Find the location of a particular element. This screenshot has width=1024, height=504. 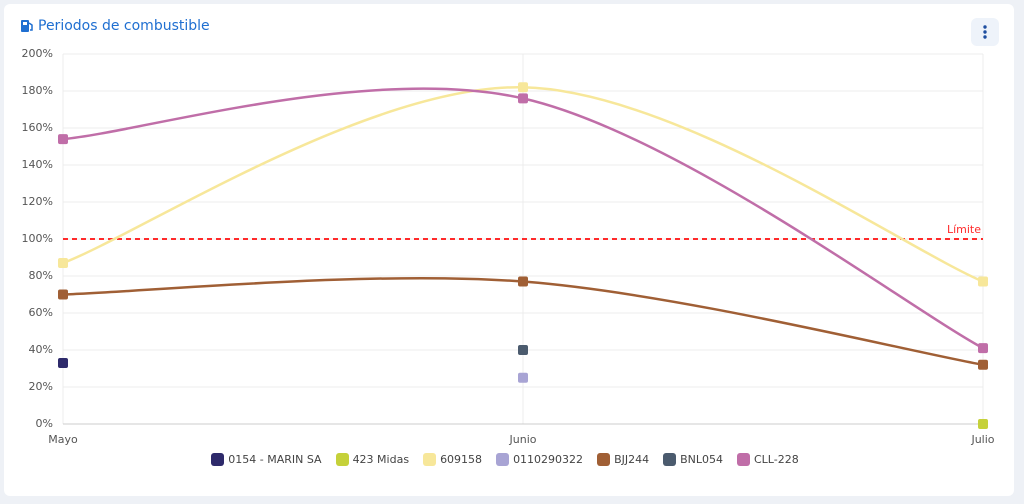

menu-icon is located at coordinates (985, 32).